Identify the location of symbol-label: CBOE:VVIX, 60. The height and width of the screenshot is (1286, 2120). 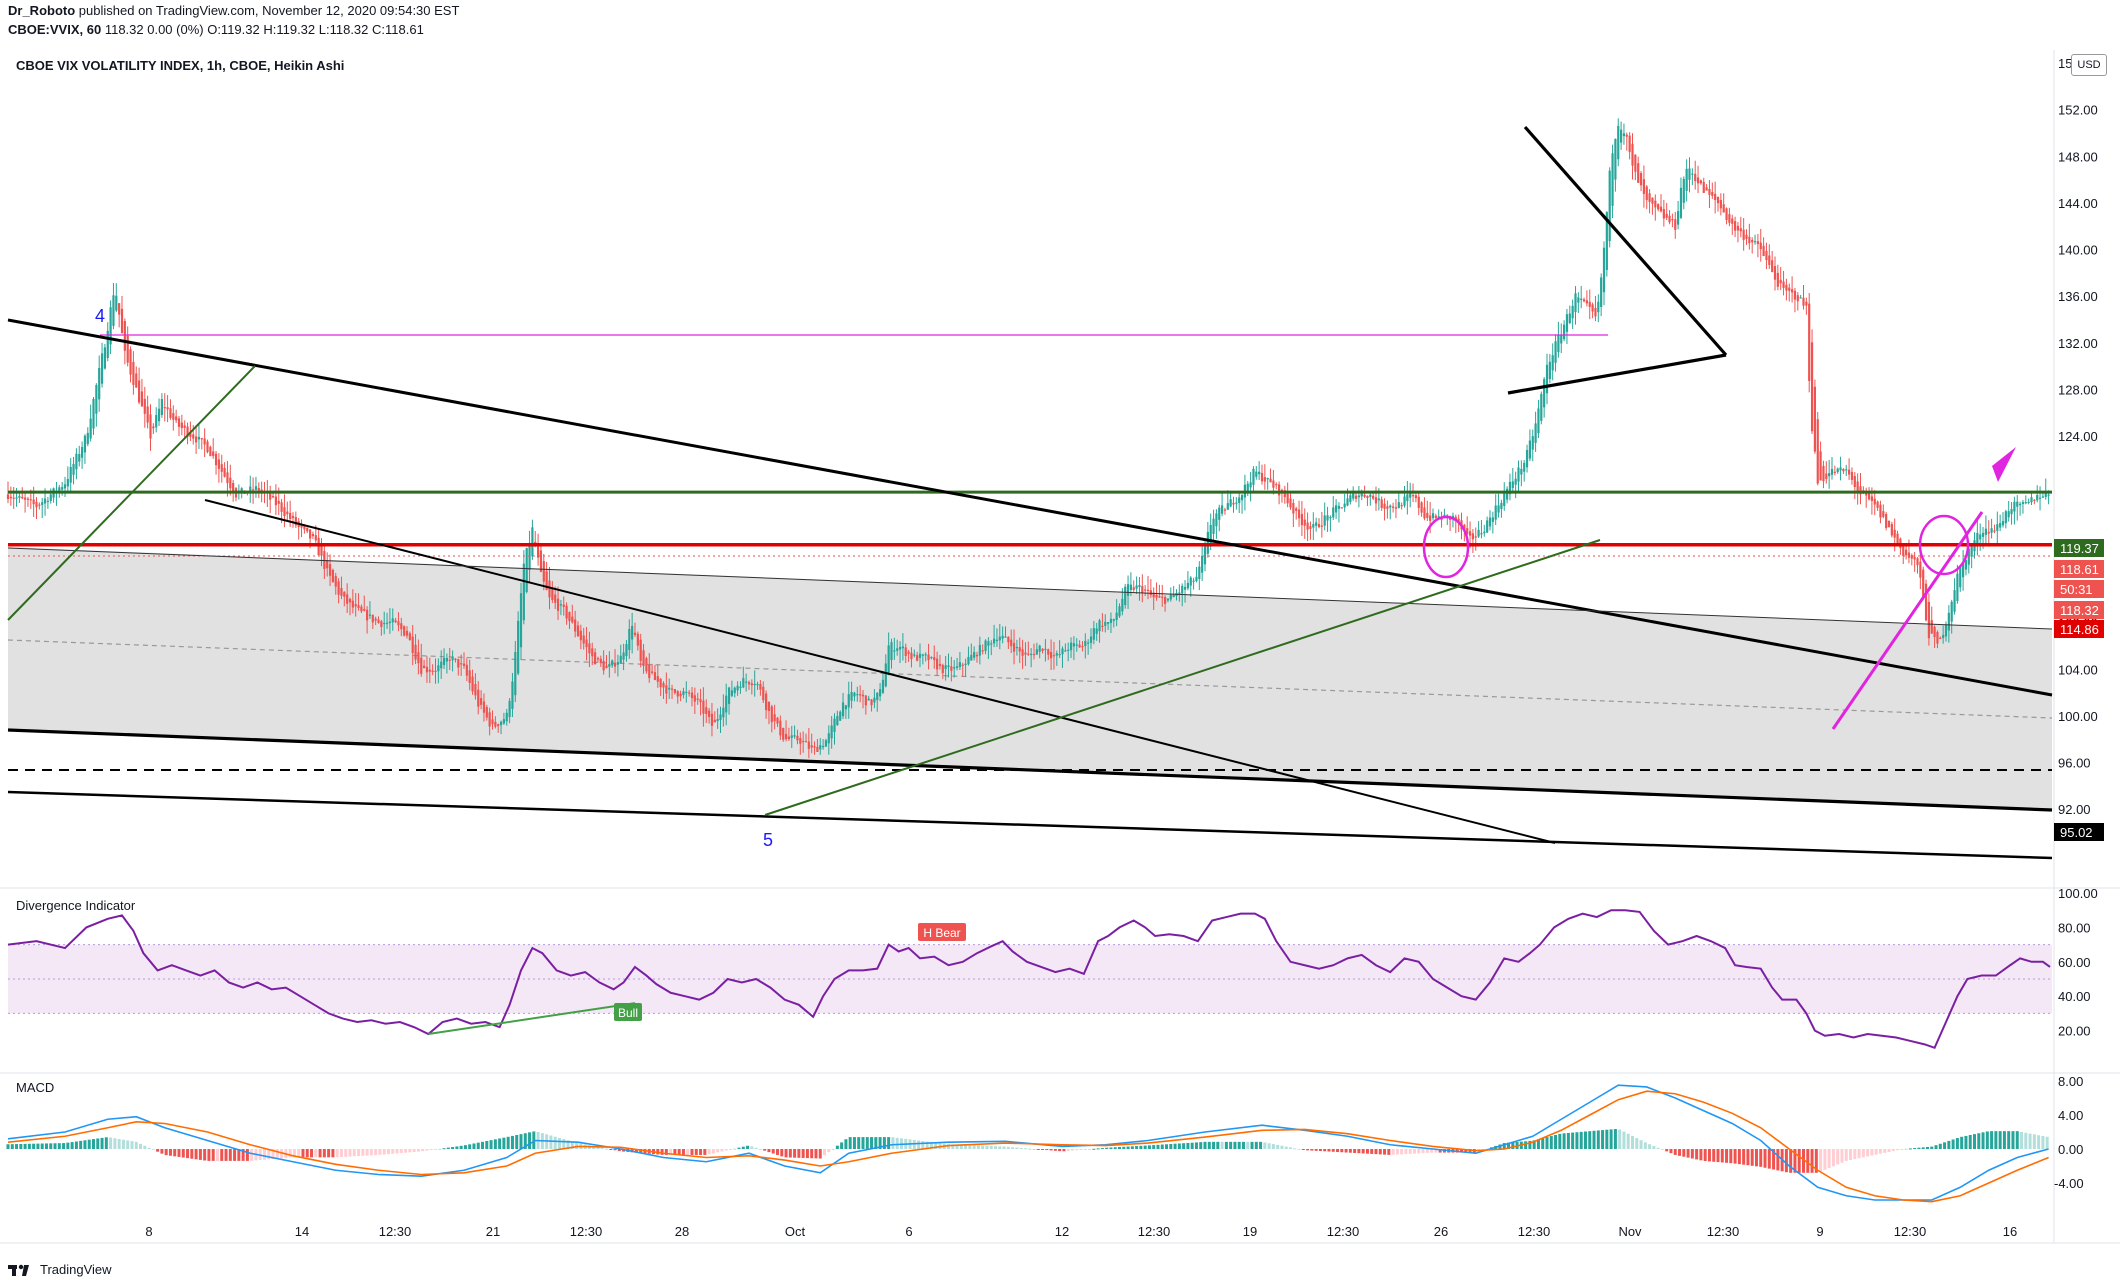
(55, 29).